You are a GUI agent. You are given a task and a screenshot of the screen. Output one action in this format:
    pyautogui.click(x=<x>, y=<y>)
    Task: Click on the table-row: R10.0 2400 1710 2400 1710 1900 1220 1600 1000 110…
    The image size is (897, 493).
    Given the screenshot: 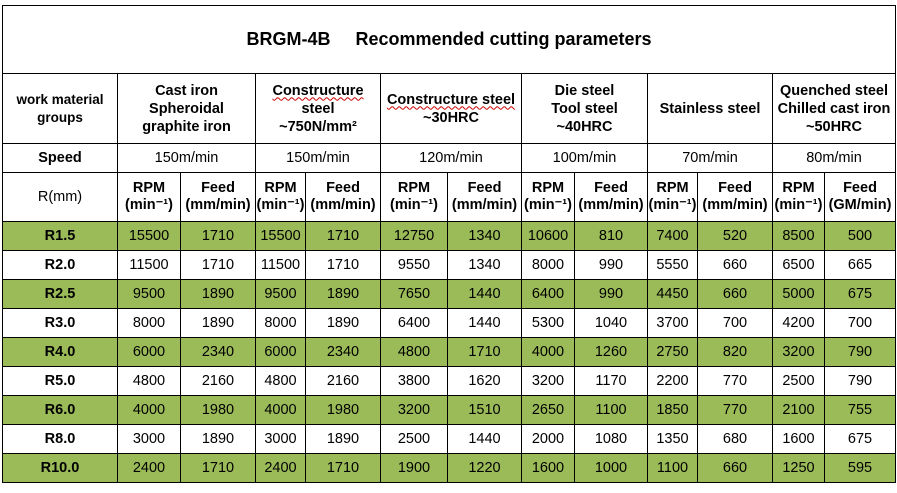 What is the action you would take?
    pyautogui.click(x=449, y=468)
    